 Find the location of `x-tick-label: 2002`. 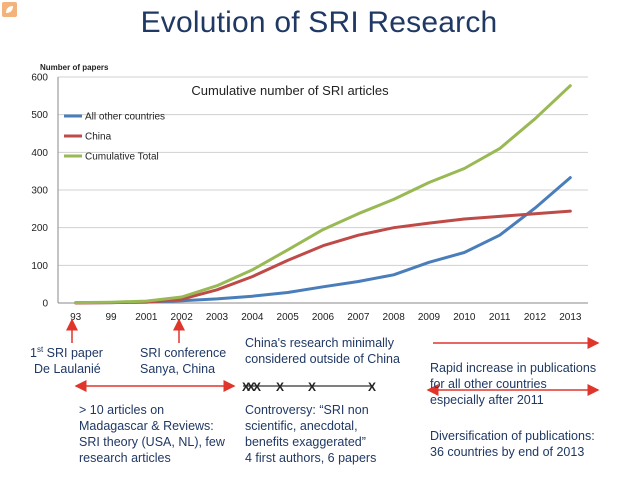

x-tick-label: 2002 is located at coordinates (182, 317).